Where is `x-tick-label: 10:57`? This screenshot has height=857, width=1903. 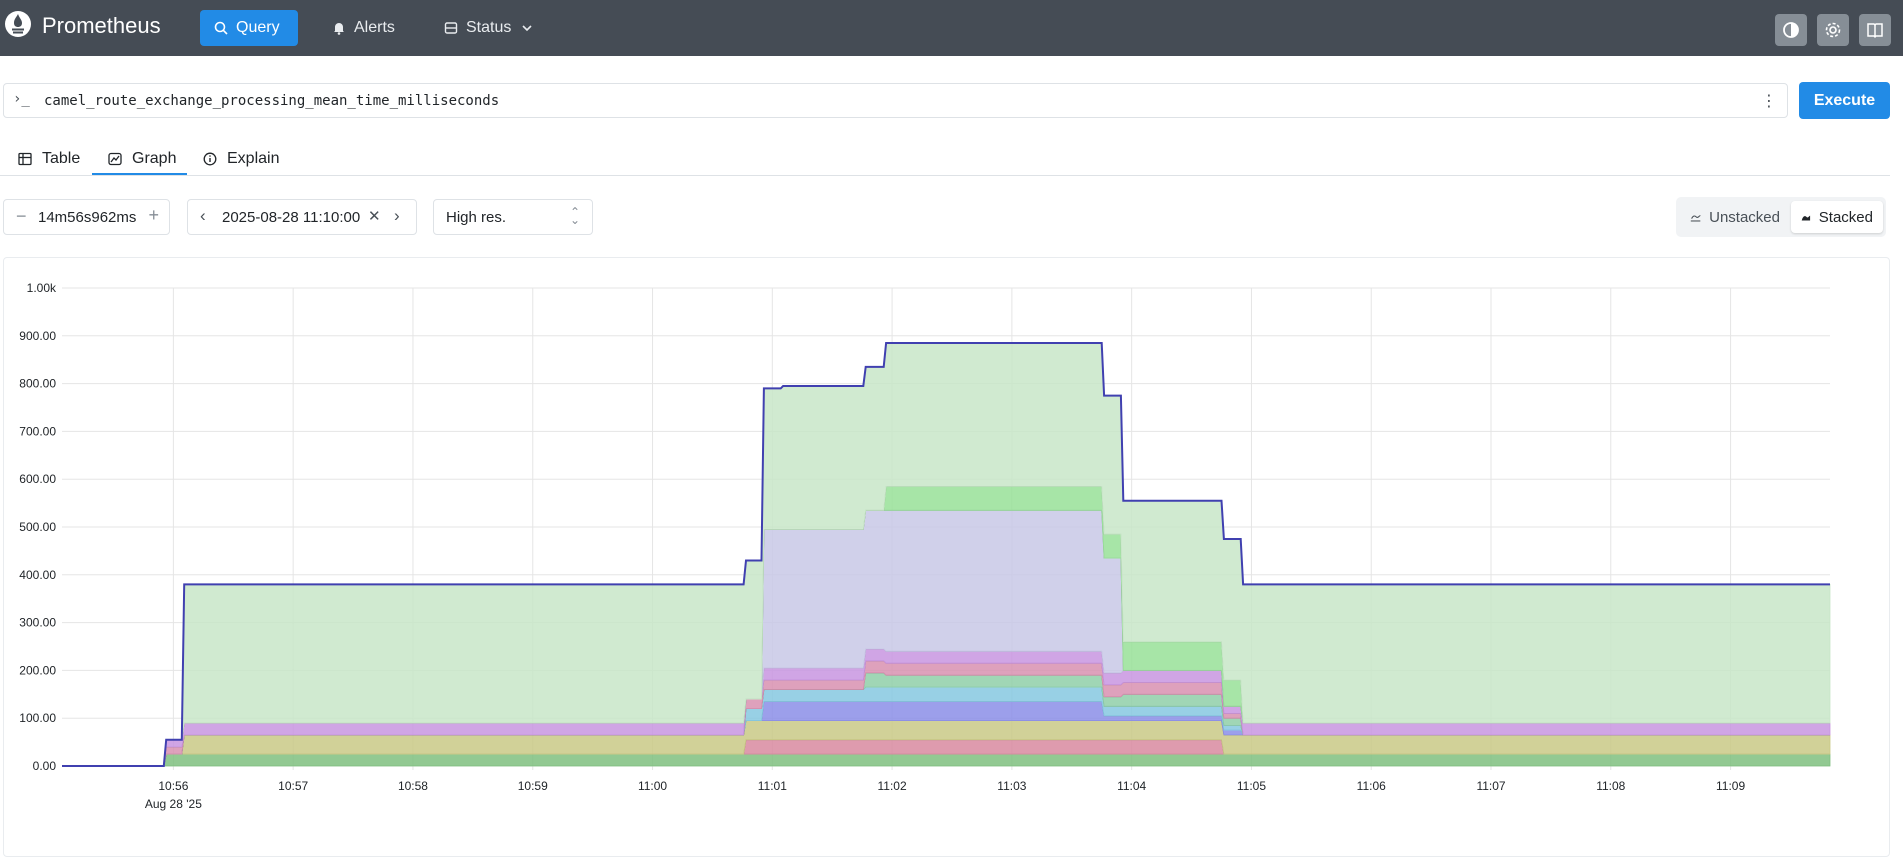
x-tick-label: 10:57 is located at coordinates (293, 786).